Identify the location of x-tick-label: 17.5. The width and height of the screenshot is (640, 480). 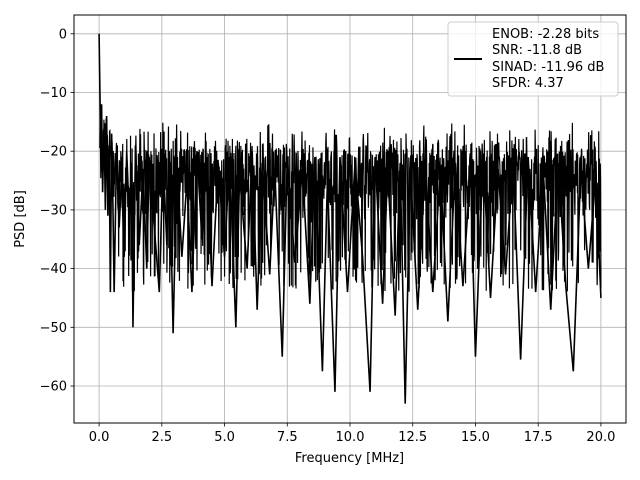
(538, 437).